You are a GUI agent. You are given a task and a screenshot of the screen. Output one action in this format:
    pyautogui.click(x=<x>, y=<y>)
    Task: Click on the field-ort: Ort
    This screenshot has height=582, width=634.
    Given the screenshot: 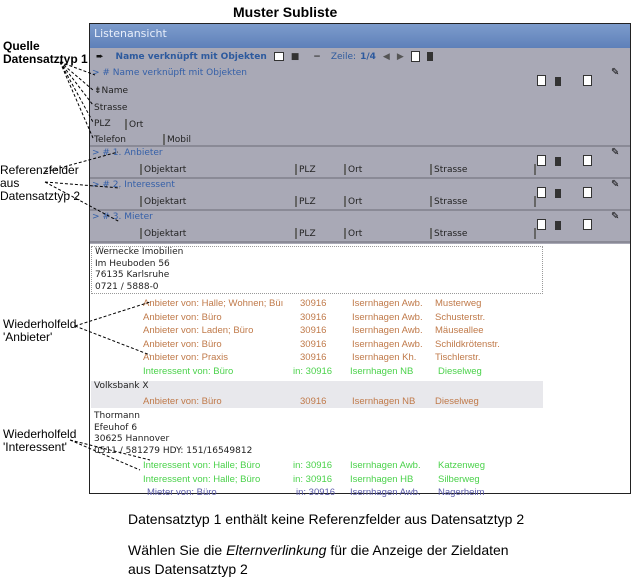 What is the action you would take?
    pyautogui.click(x=134, y=124)
    